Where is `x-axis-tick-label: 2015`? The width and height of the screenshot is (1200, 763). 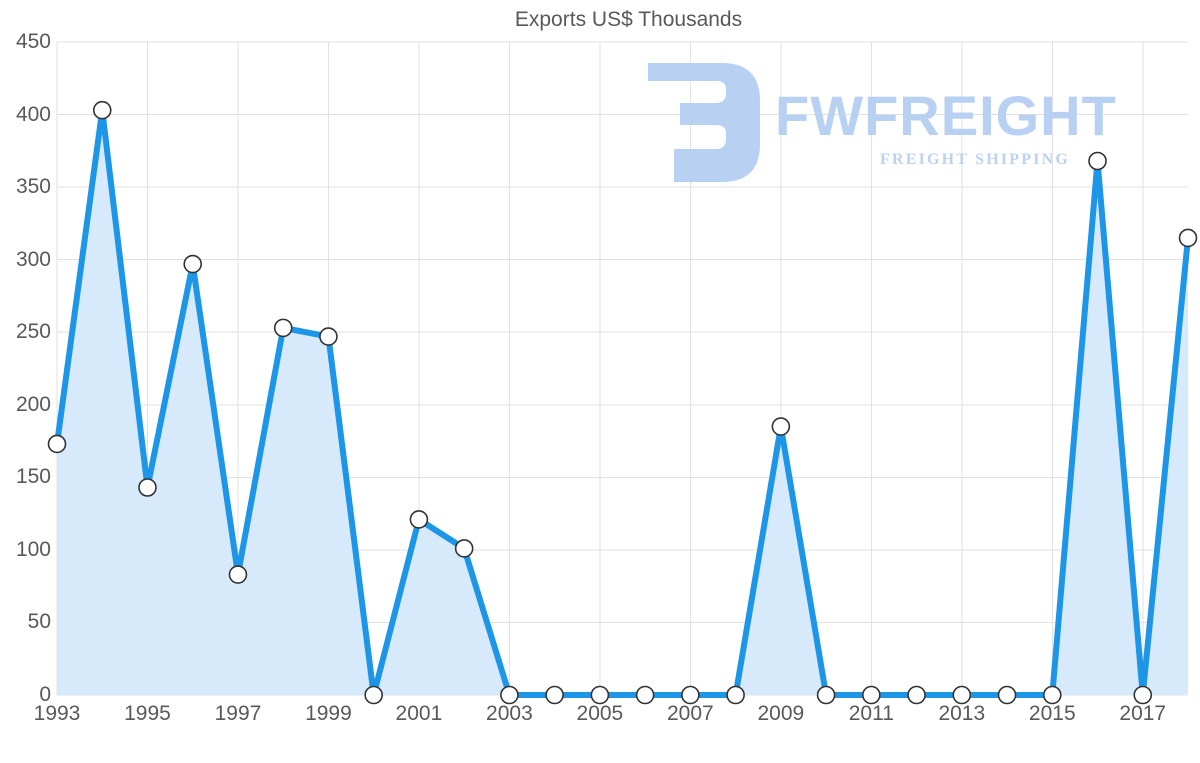
x-axis-tick-label: 2015 is located at coordinates (1052, 713).